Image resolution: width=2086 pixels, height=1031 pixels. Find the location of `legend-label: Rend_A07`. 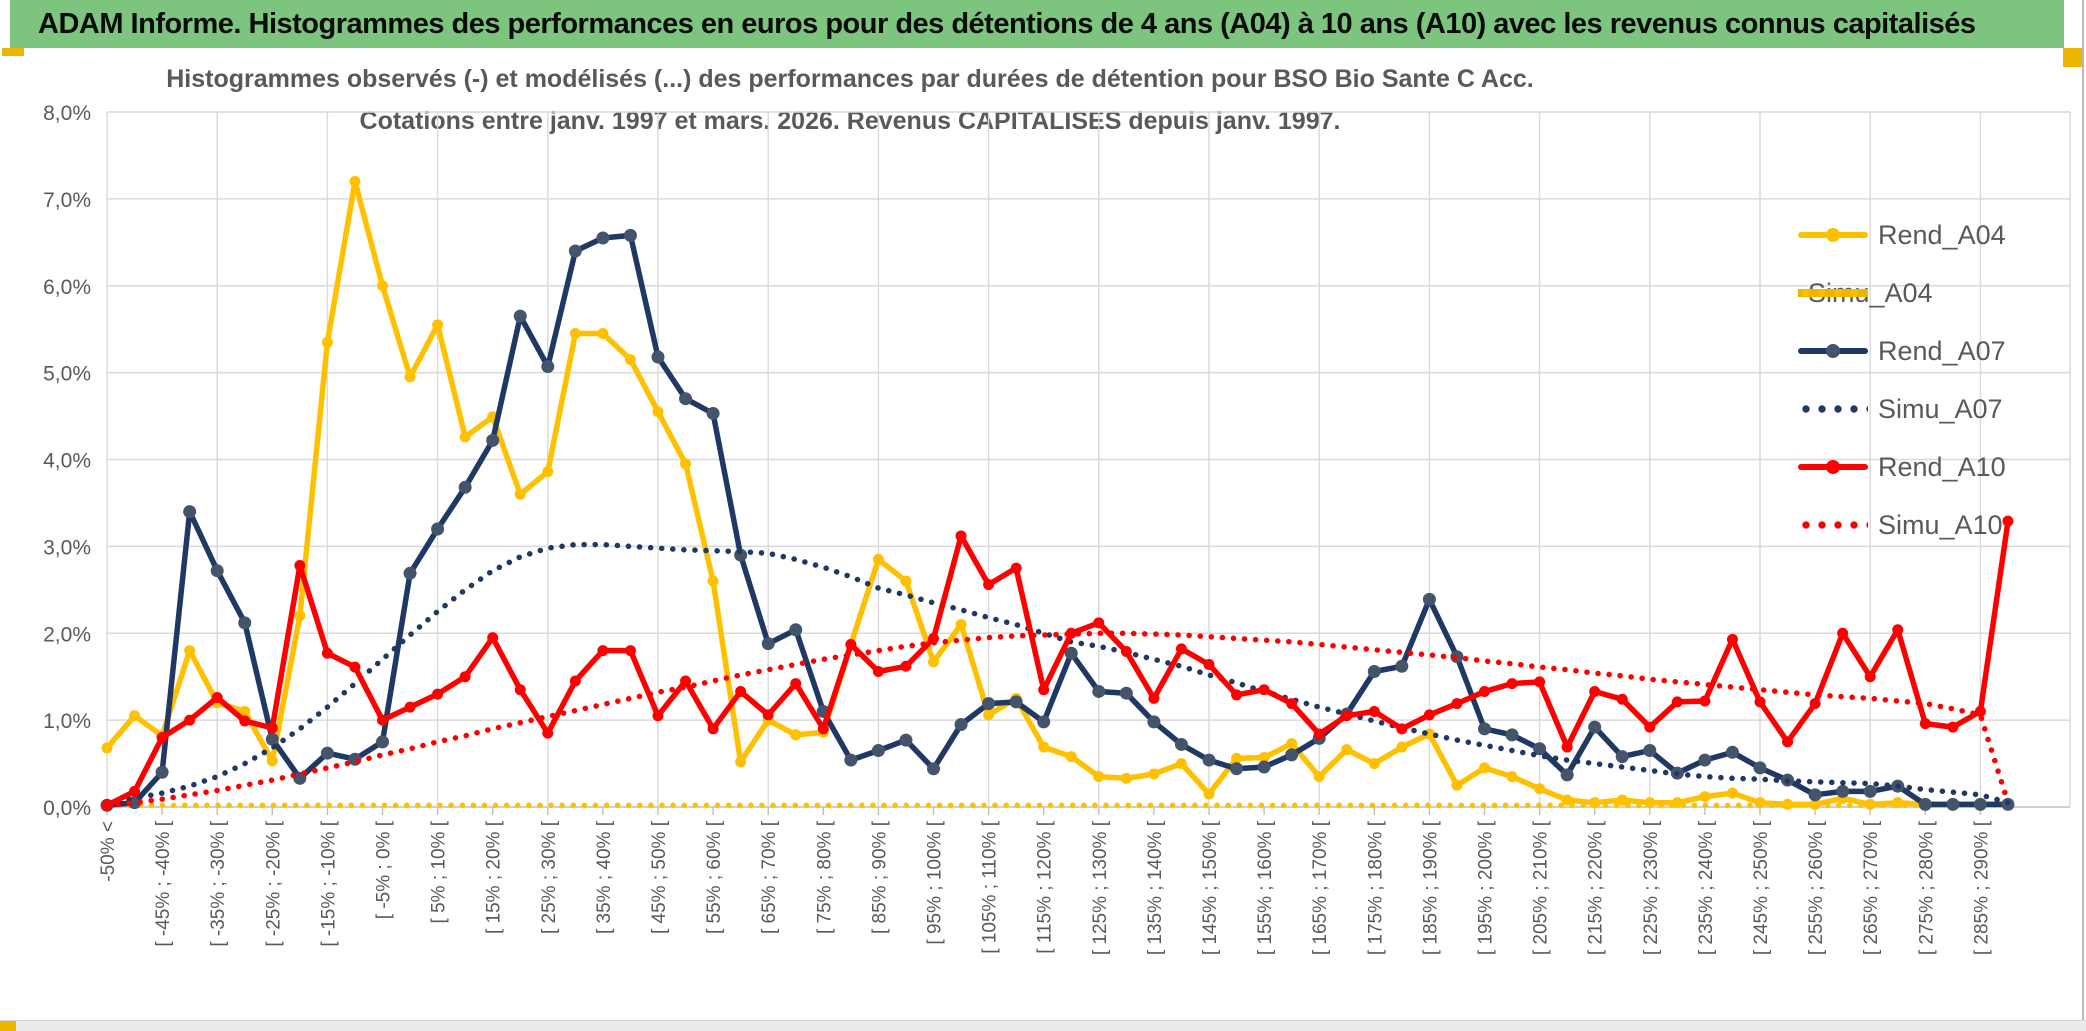

legend-label: Rend_A07 is located at coordinates (1942, 350).